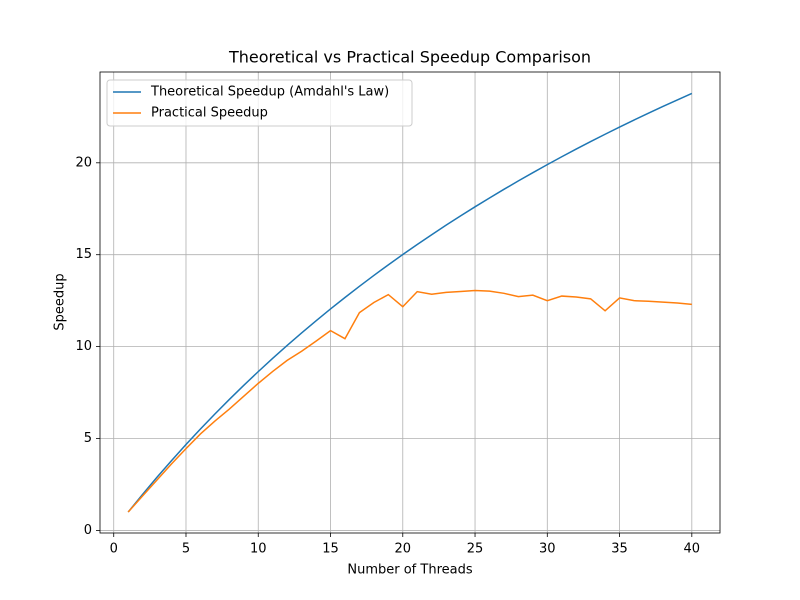  I want to click on x-tick-label: 0, so click(114, 549).